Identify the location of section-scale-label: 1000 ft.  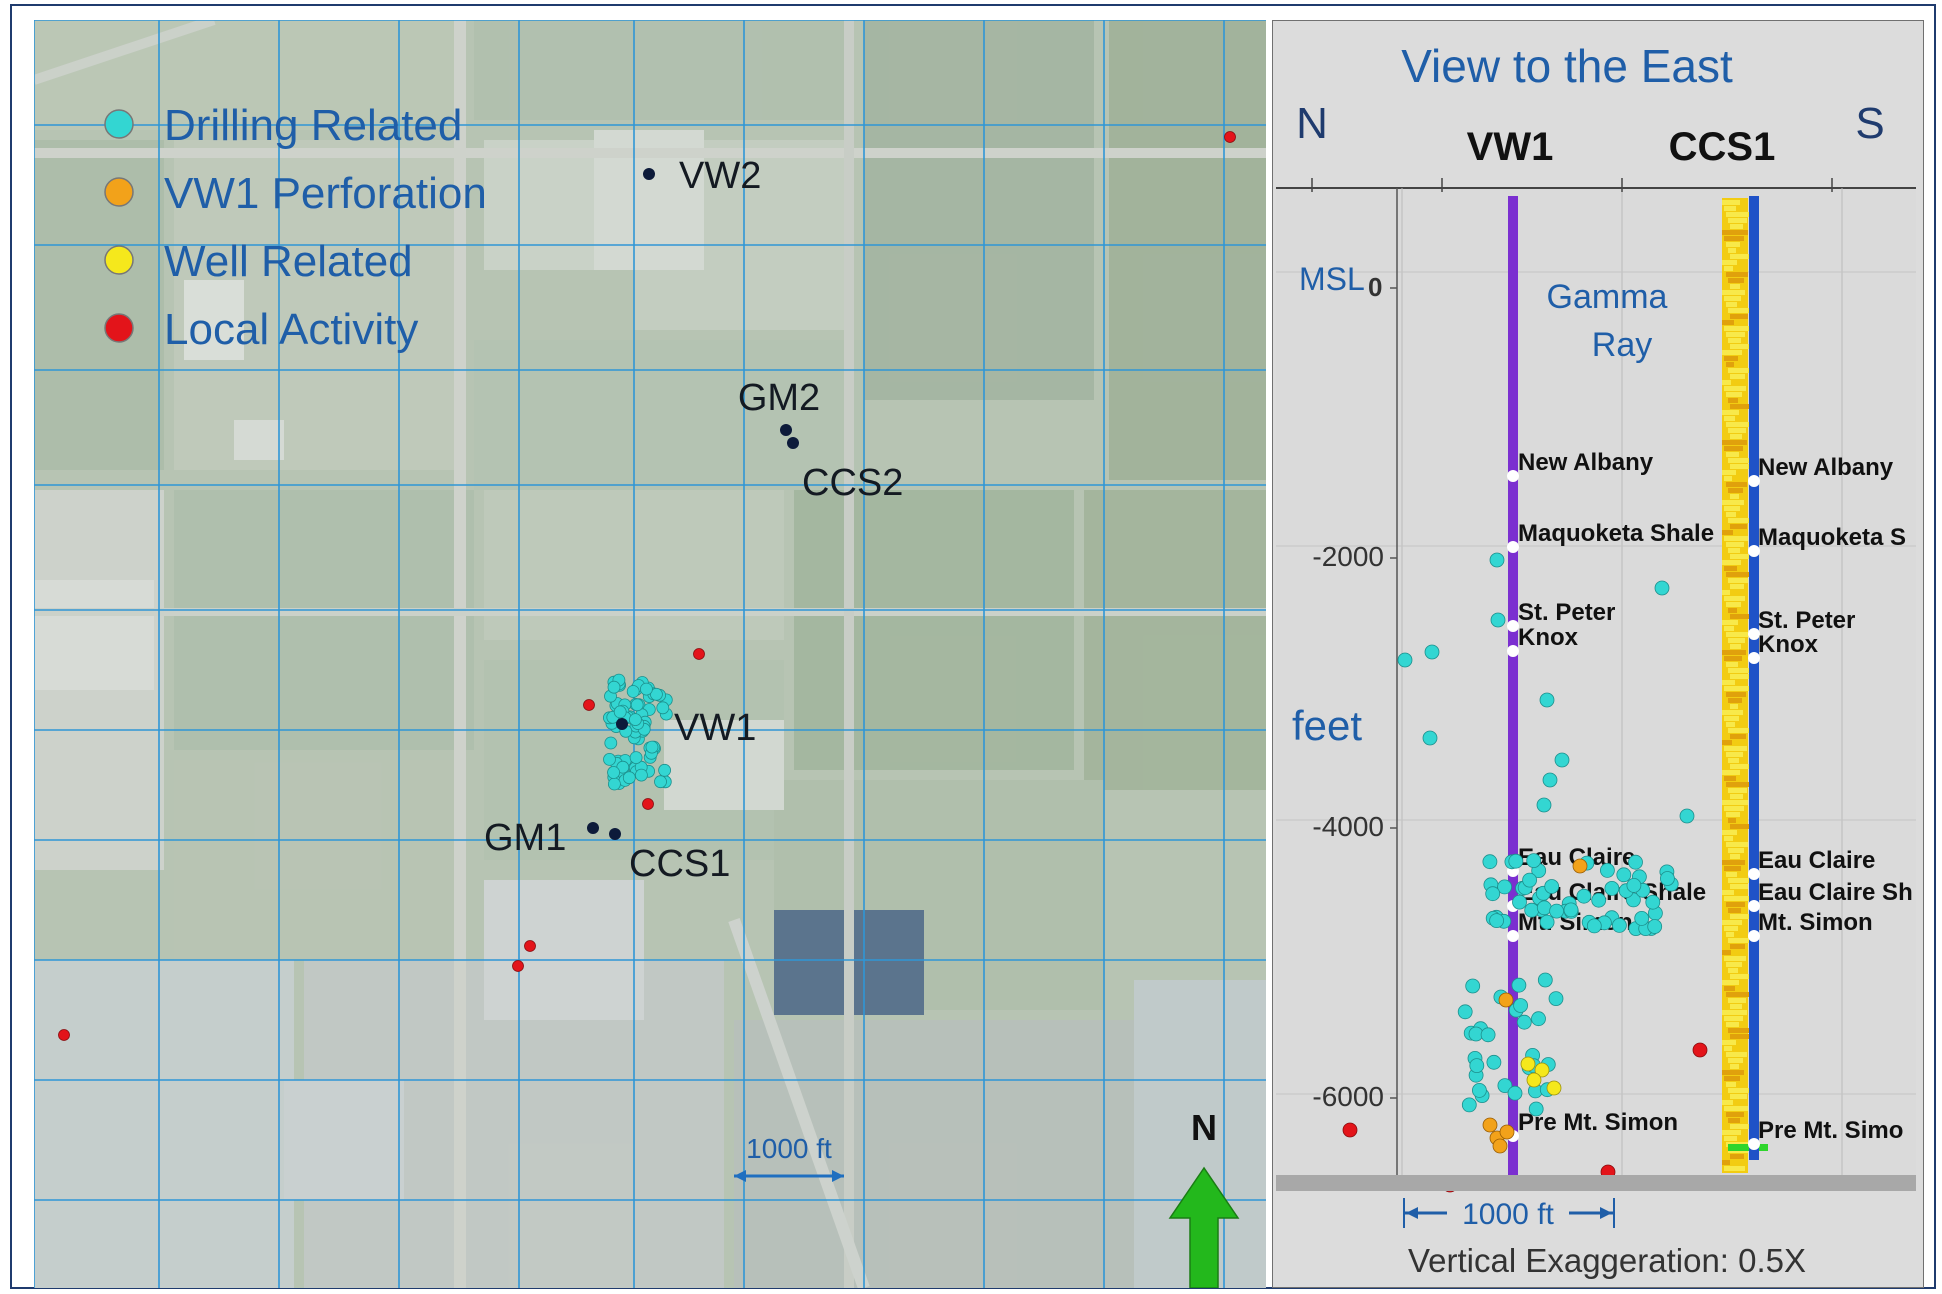
(1508, 1214).